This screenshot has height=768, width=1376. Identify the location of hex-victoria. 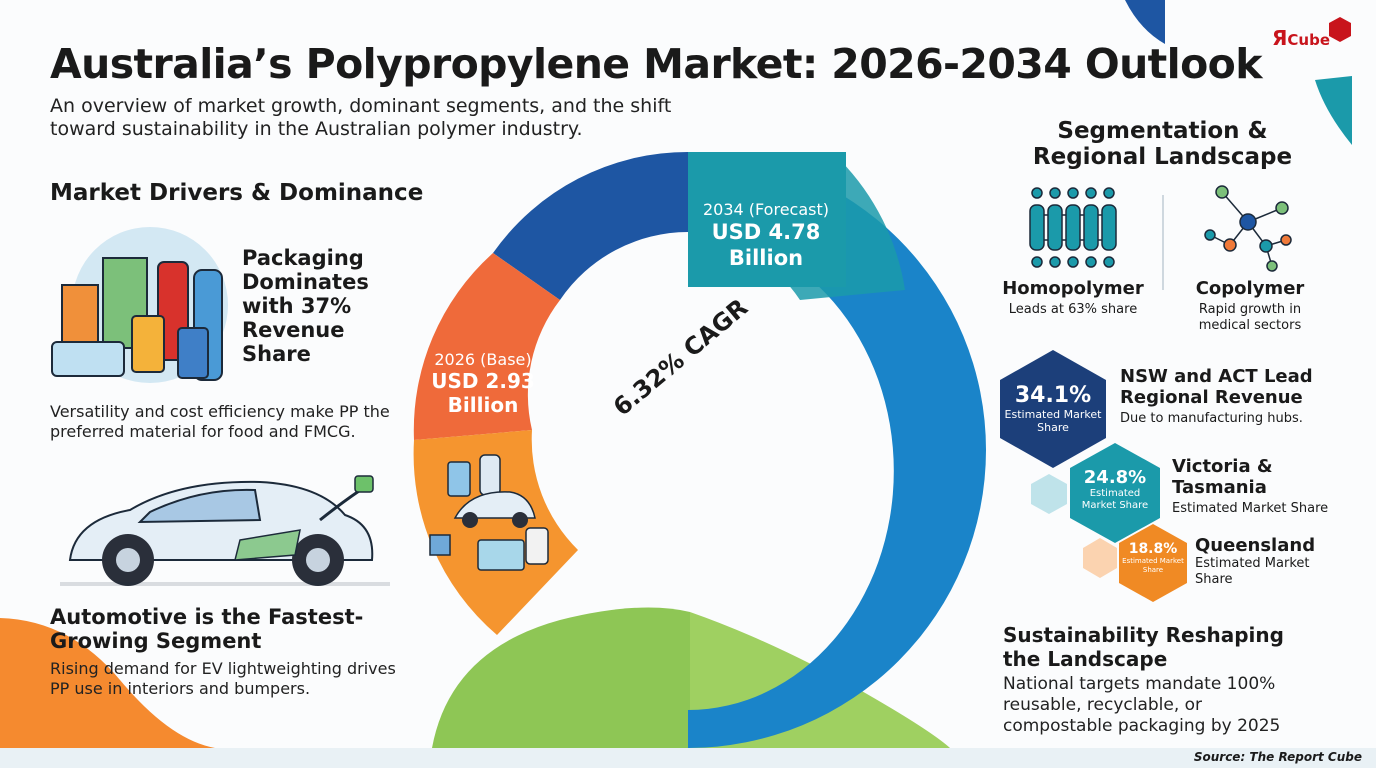
(1115, 493).